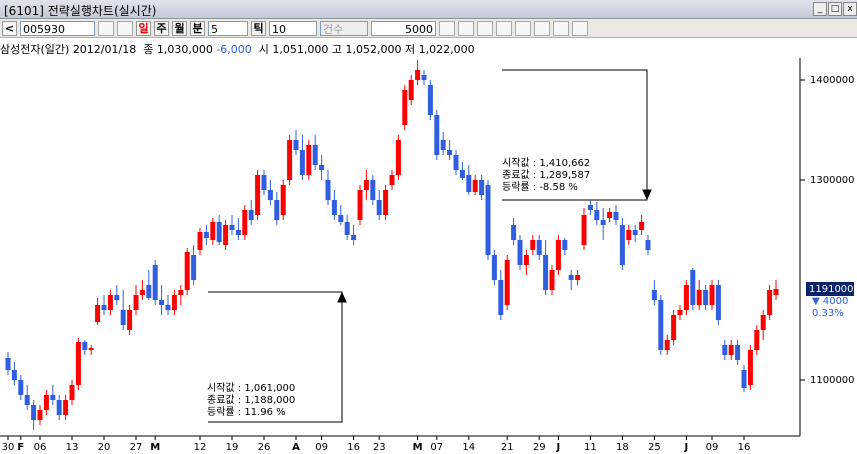 The image size is (857, 454). What do you see at coordinates (539, 447) in the screenshot?
I see `x-tick-label: 29` at bounding box center [539, 447].